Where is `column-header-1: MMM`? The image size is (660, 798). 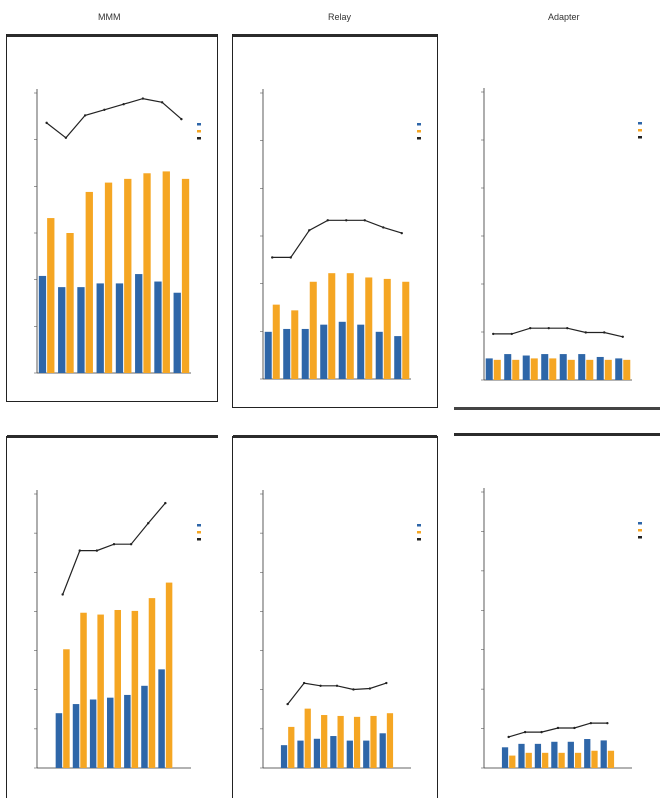 column-header-1: MMM is located at coordinates (109, 17).